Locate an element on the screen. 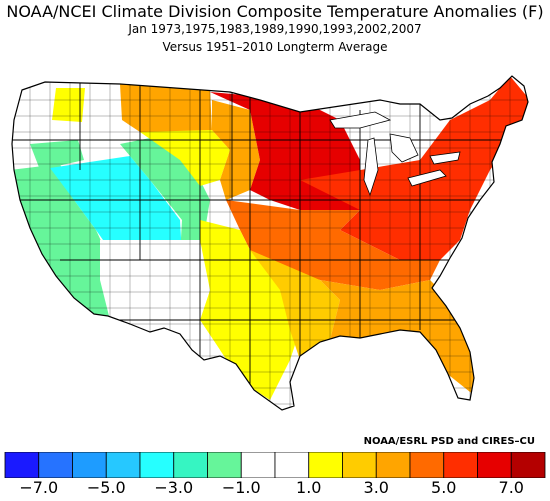 The height and width of the screenshot is (501, 550). colorbar-tick-label: 1.0 is located at coordinates (309, 487).